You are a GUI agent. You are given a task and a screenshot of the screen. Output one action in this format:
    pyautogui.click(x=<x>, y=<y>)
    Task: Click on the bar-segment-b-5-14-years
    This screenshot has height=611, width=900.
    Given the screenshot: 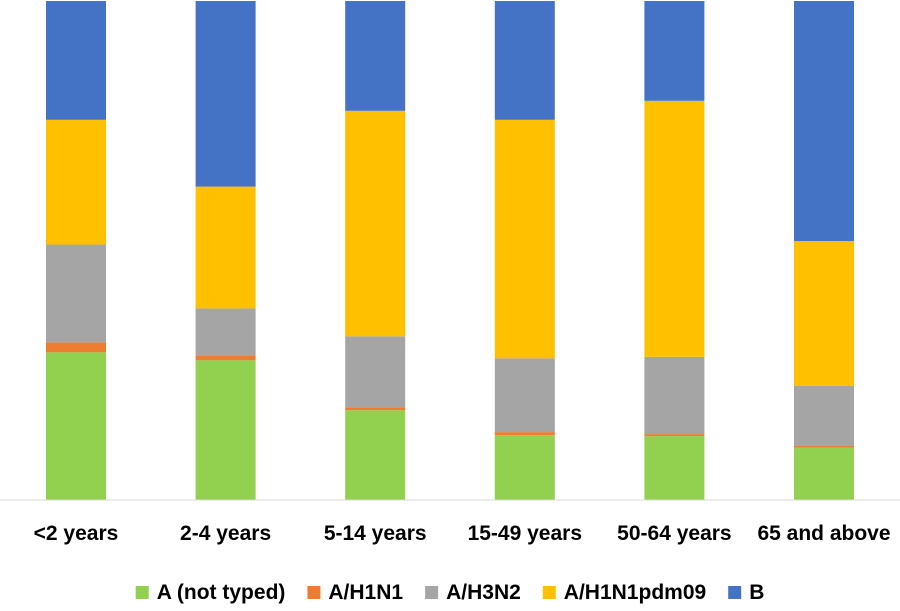 What is the action you would take?
    pyautogui.click(x=375, y=56)
    